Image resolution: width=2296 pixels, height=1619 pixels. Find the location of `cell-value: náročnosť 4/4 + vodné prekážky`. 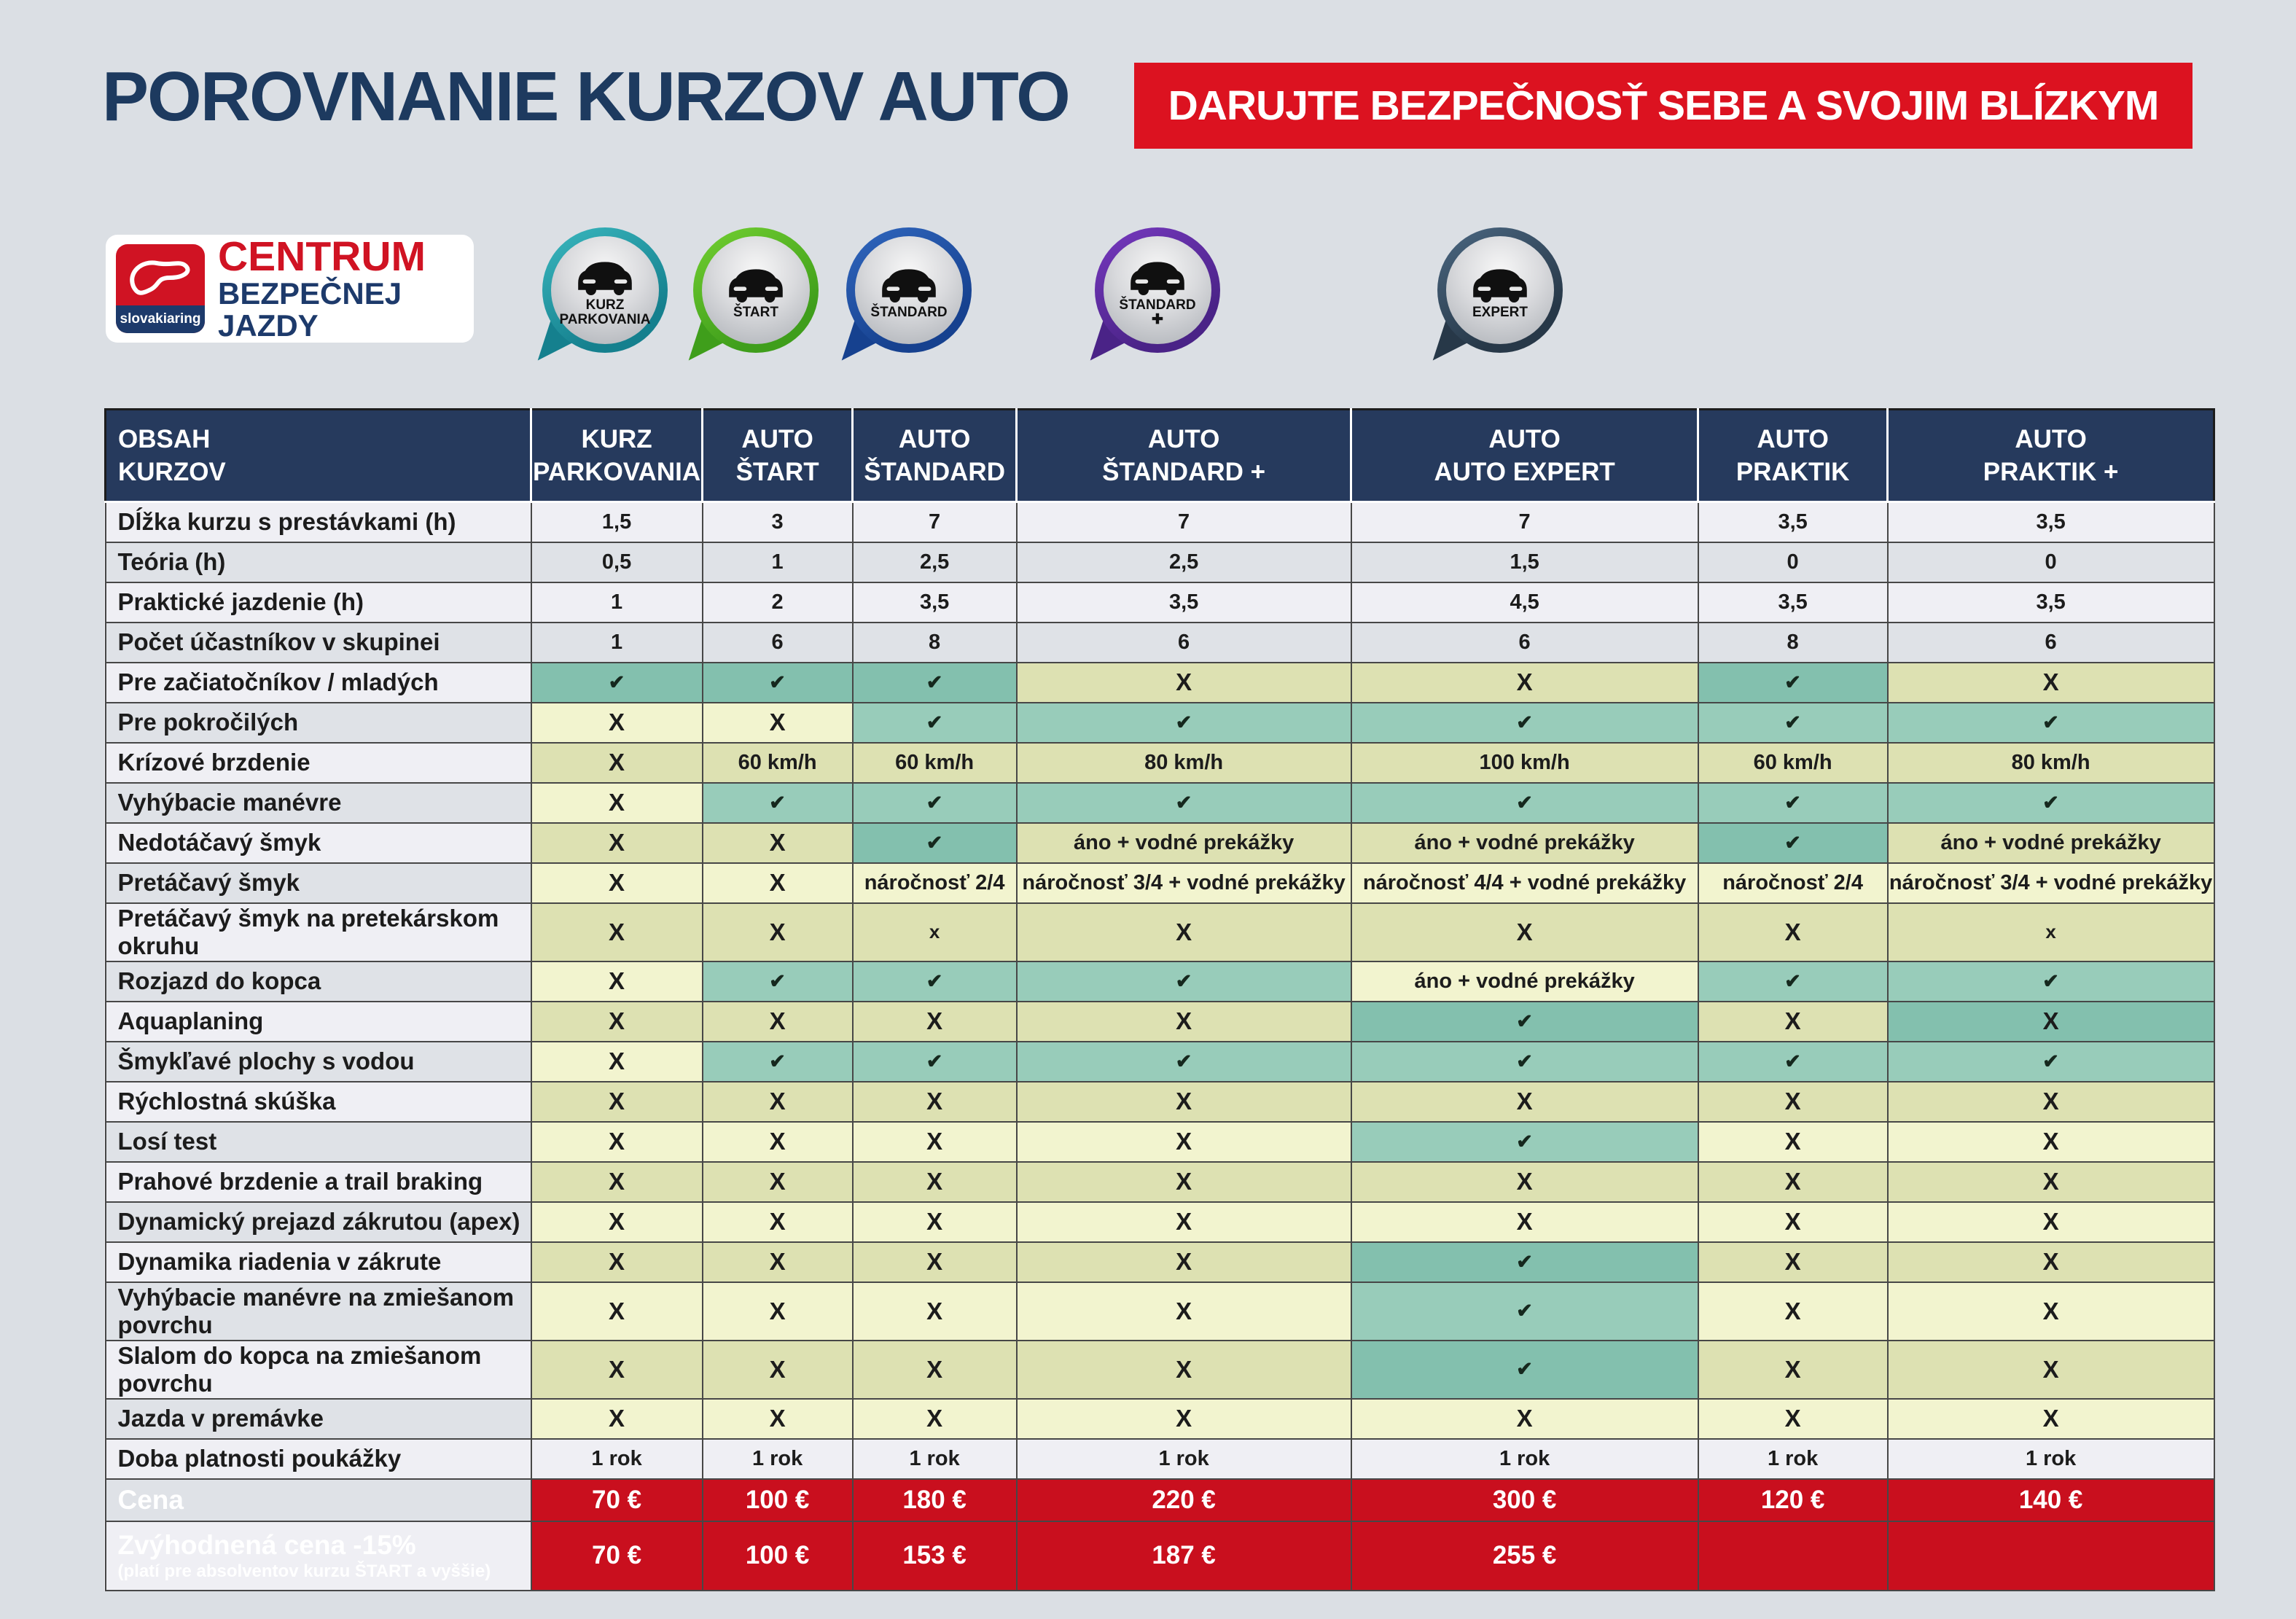

cell-value: náročnosť 4/4 + vodné prekážky is located at coordinates (1525, 883).